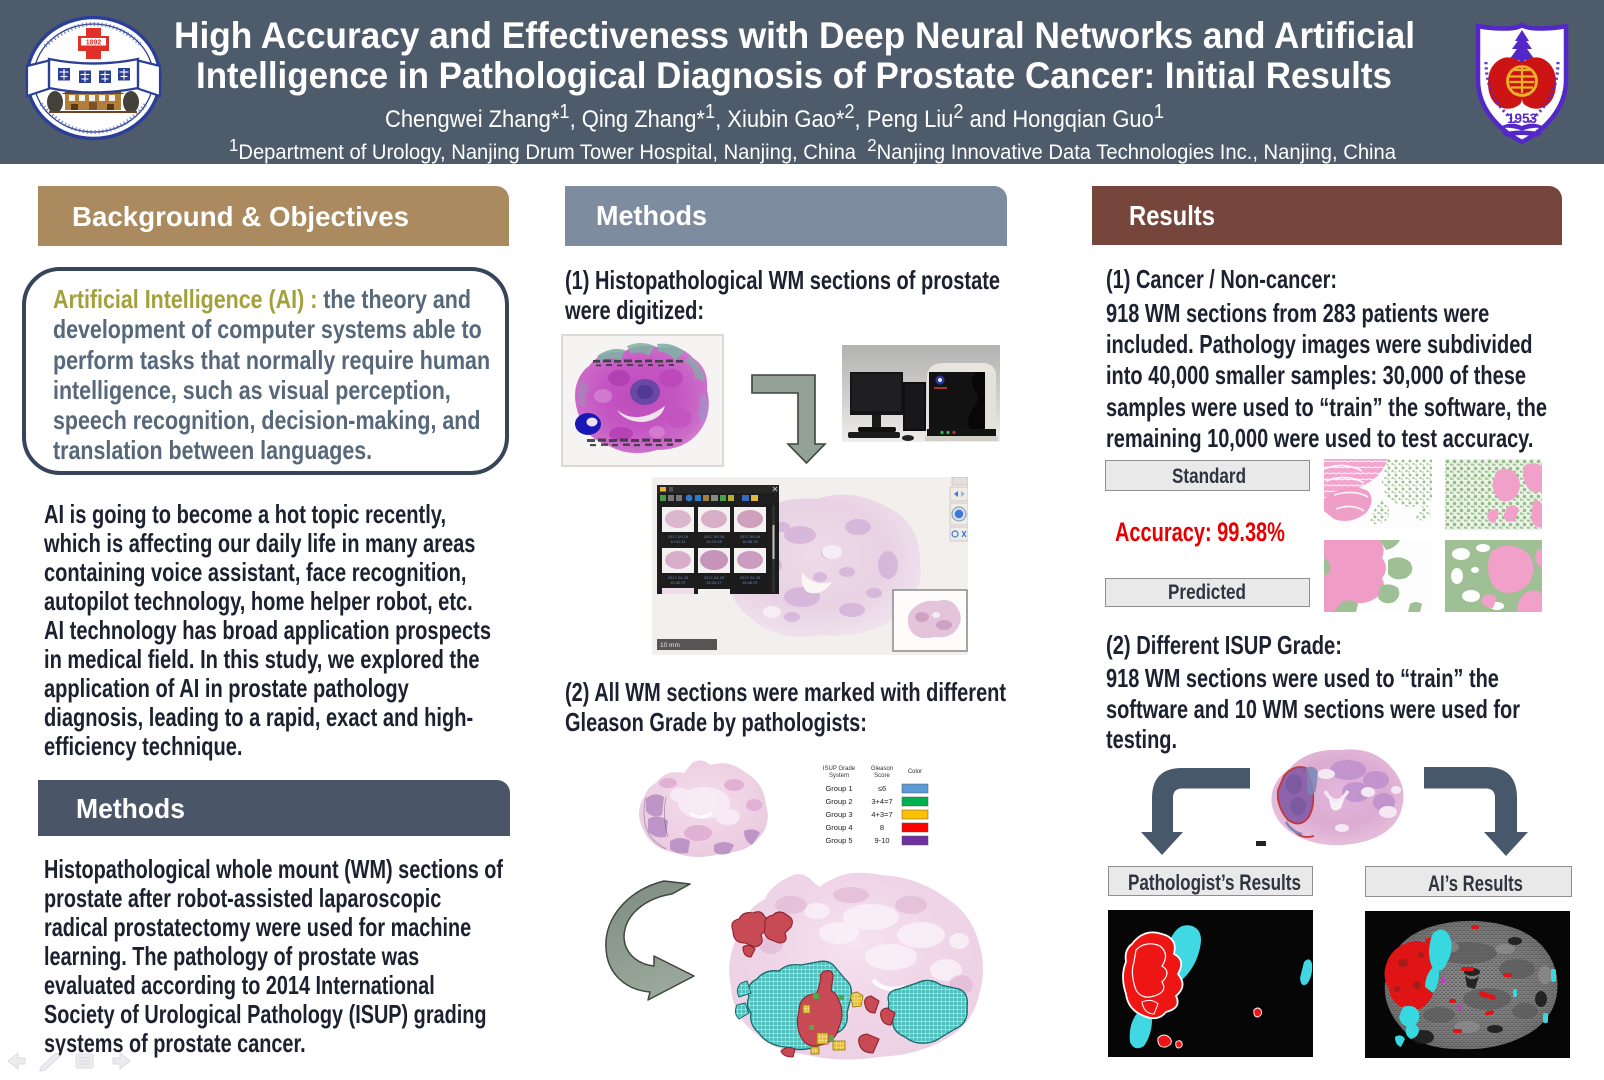 The height and width of the screenshot is (1080, 1604). I want to click on svg-text: 15:30:37, so click(678, 582).